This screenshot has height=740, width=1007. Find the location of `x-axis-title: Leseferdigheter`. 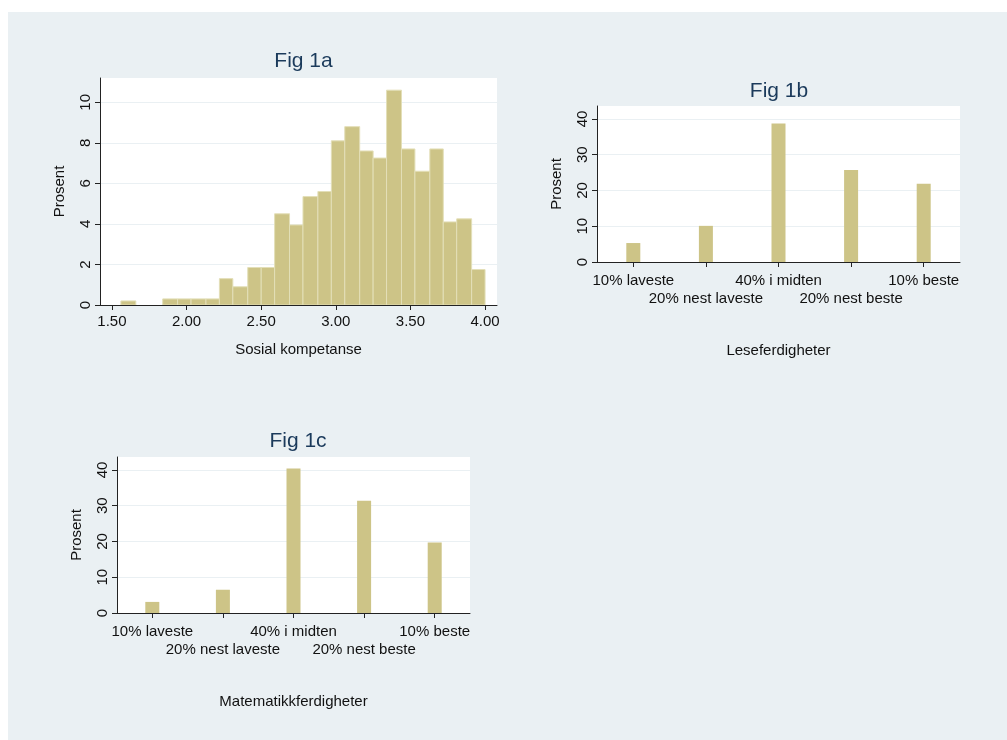

x-axis-title: Leseferdigheter is located at coordinates (778, 349).